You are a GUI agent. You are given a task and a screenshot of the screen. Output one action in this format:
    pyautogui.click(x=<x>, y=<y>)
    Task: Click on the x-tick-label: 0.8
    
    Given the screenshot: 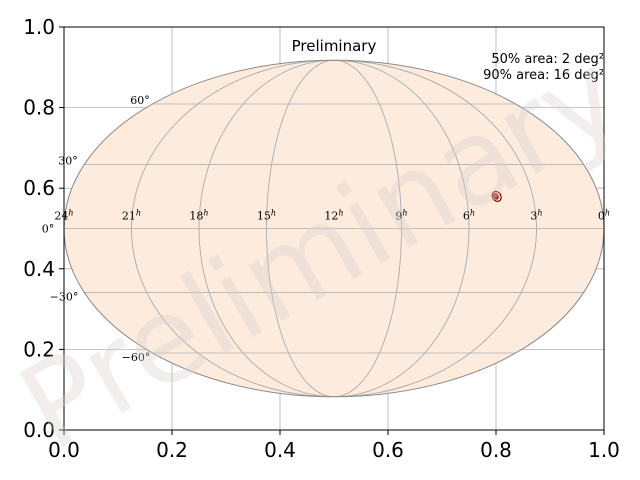 What is the action you would take?
    pyautogui.click(x=496, y=450)
    